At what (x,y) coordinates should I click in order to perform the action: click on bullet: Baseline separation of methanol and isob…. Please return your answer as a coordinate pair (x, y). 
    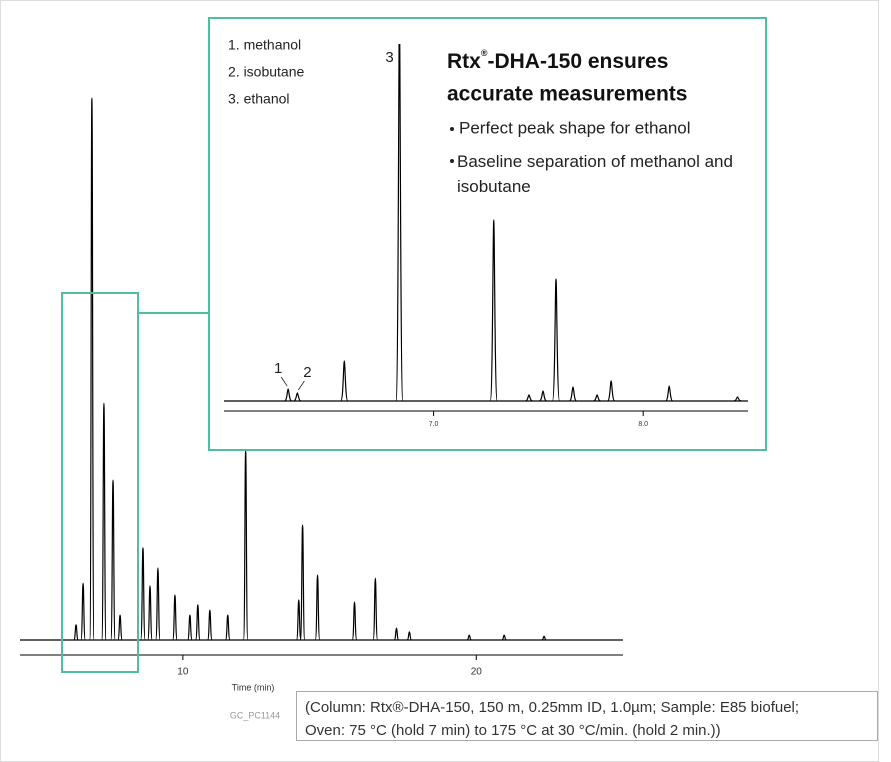
    Looking at the image, I should click on (595, 174).